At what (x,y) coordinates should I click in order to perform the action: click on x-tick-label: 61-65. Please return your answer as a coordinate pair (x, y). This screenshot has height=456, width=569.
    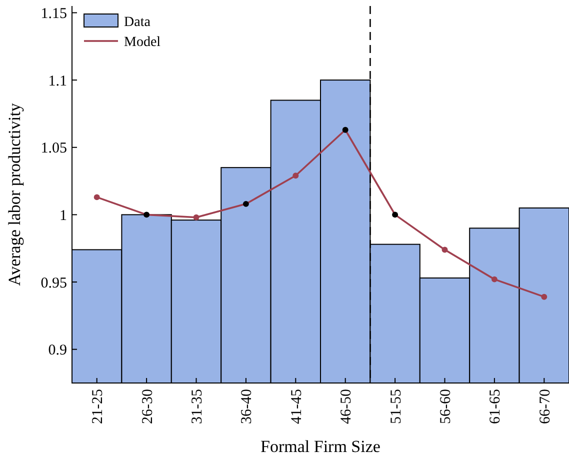
    Looking at the image, I should click on (496, 406).